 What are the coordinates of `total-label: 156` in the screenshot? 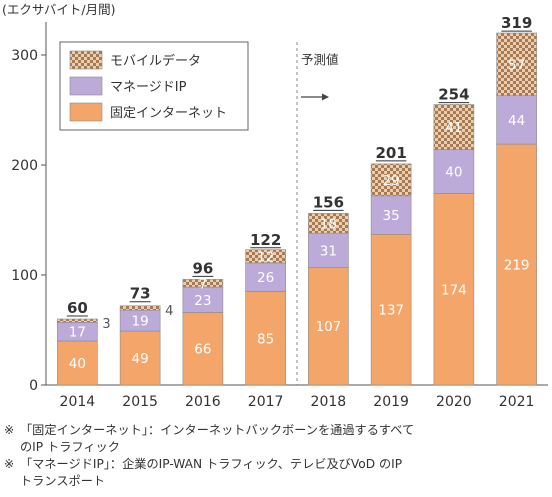 It's located at (328, 202).